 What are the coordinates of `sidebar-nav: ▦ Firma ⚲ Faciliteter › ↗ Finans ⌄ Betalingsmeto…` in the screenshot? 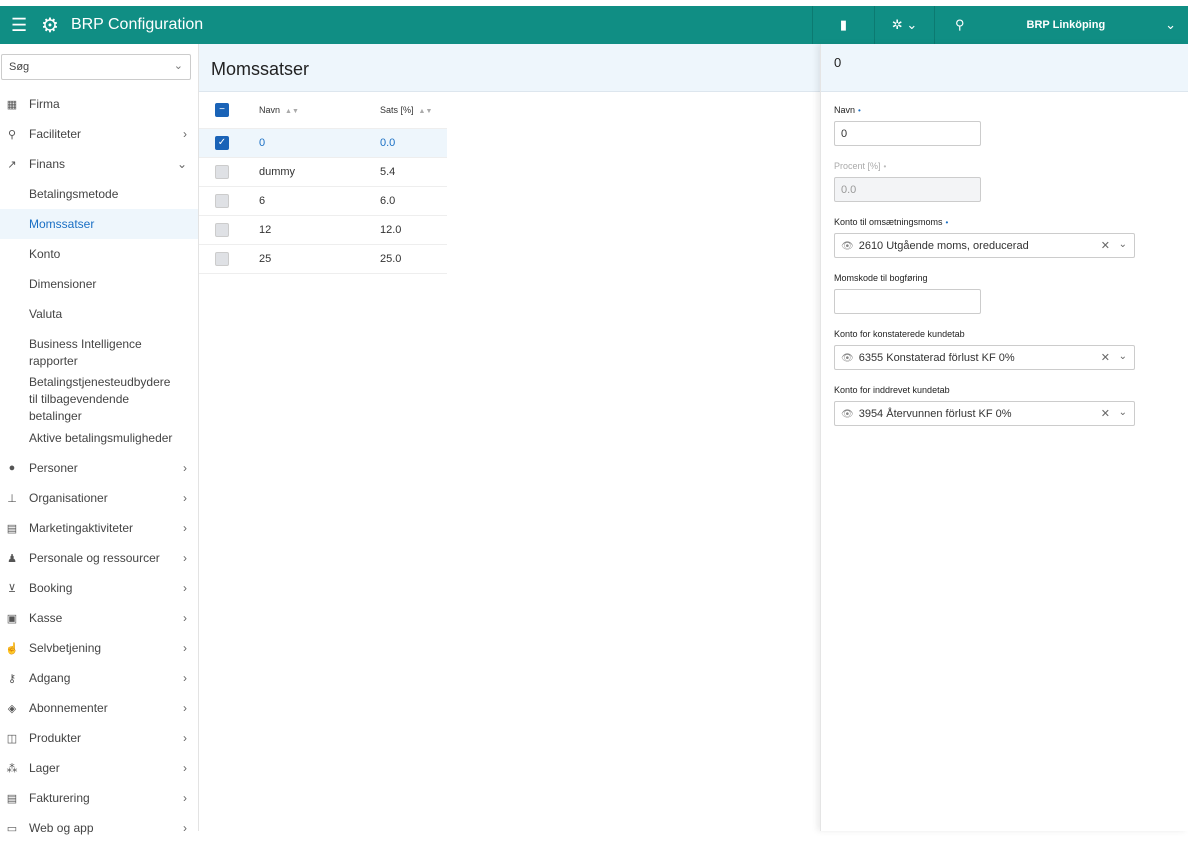 It's located at (99, 466).